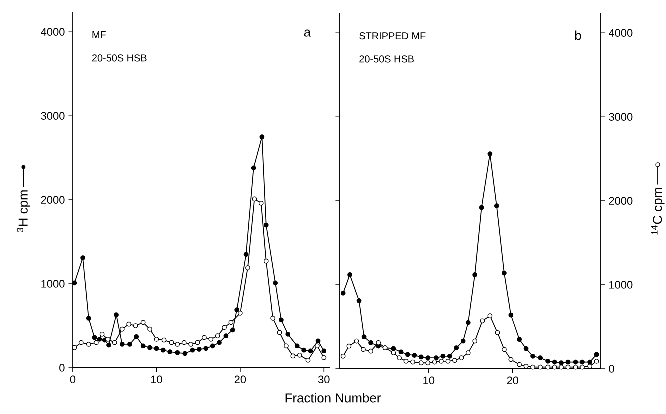 This screenshot has width=666, height=414. I want to click on y-axis-title: $^{3}$H cpm, so click(23, 211).